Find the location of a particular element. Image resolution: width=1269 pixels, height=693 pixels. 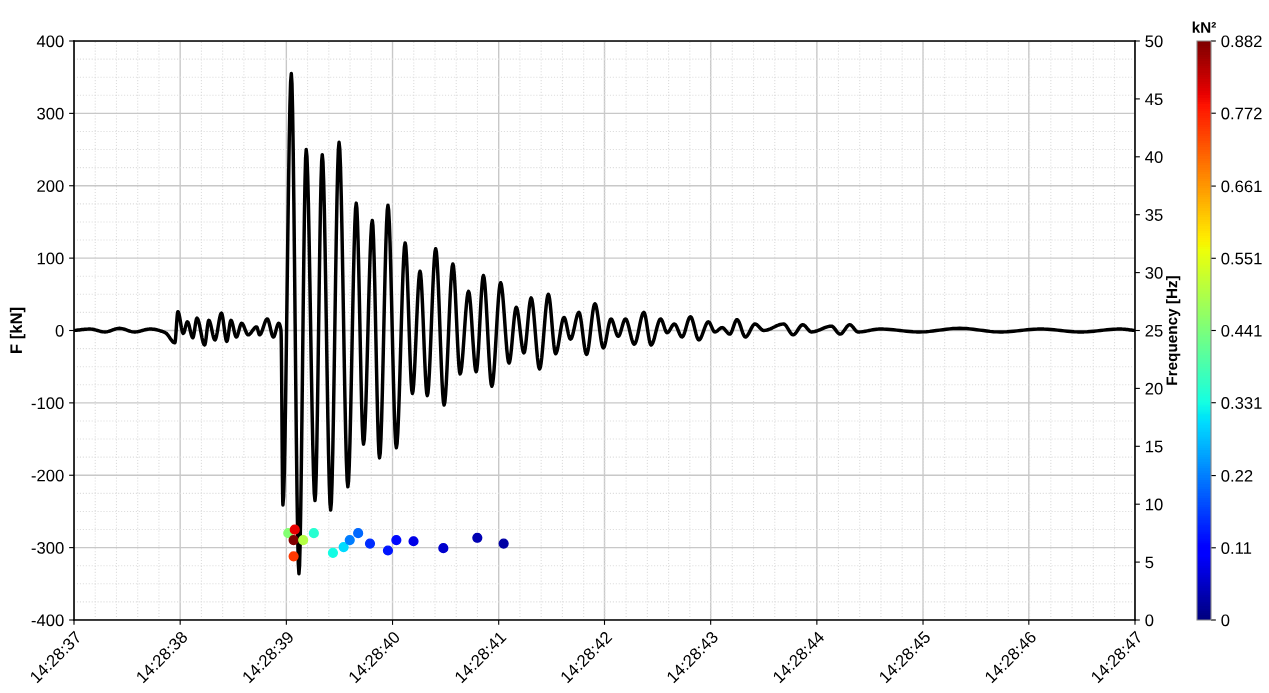

y-tick-label: 300 is located at coordinates (50, 113).